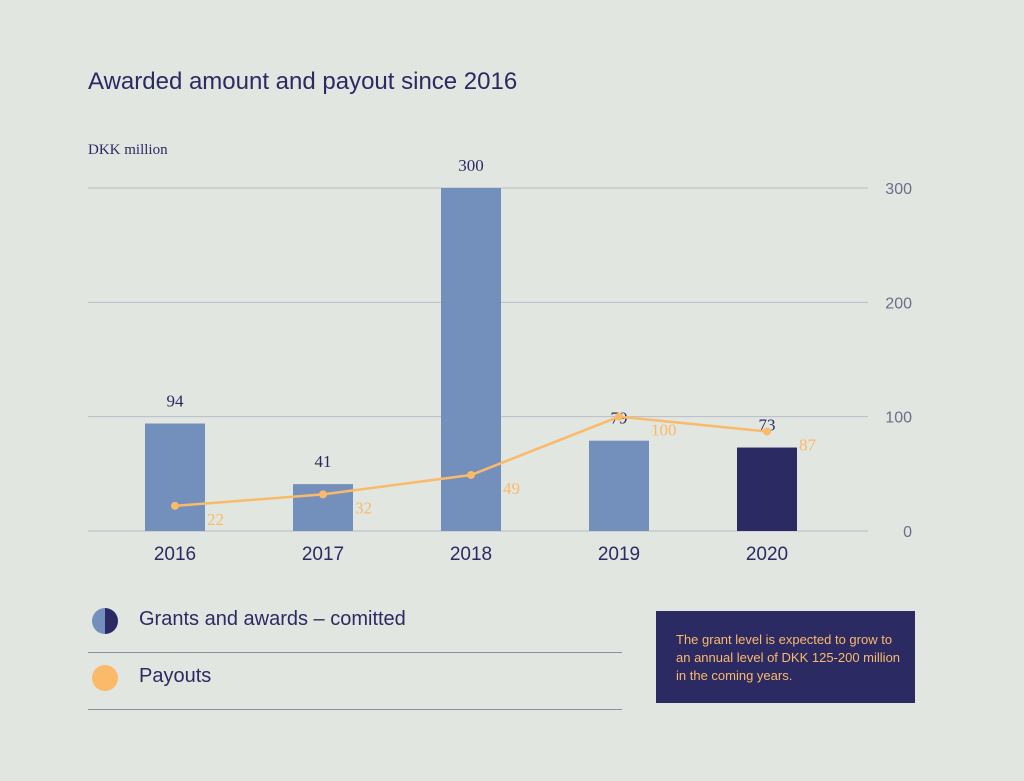 Image resolution: width=1024 pixels, height=781 pixels. I want to click on x-tick-label: 2016, so click(175, 554).